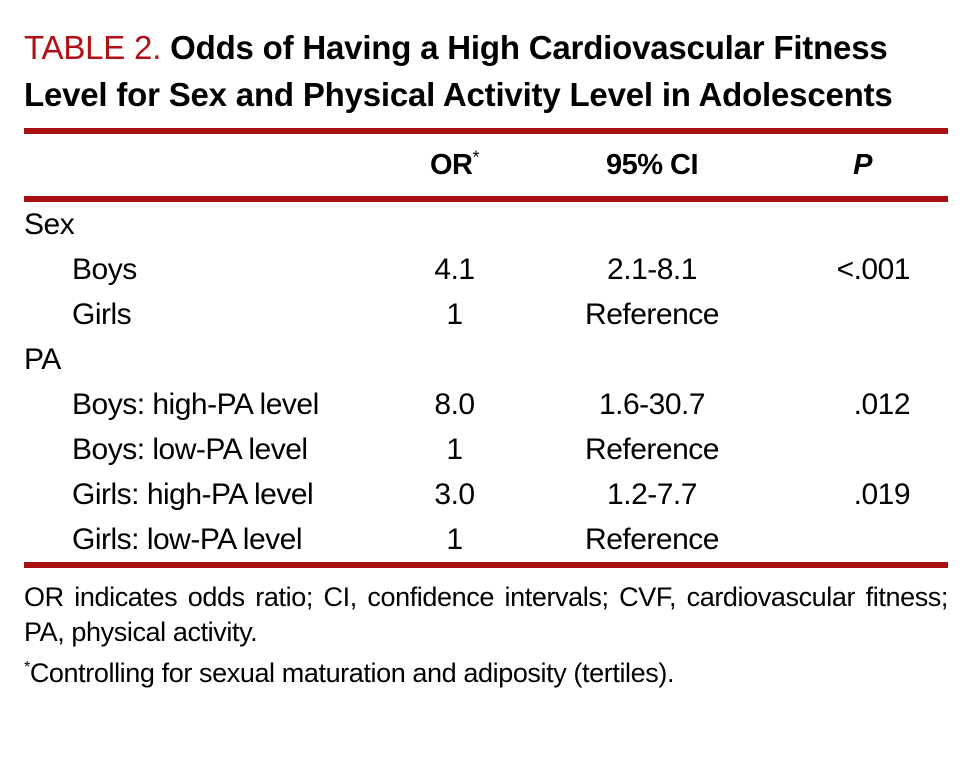 Image resolution: width=967 pixels, height=762 pixels. What do you see at coordinates (486, 269) in the screenshot?
I see `table-row: Boys 4.1 2.1-8.1 <.001` at bounding box center [486, 269].